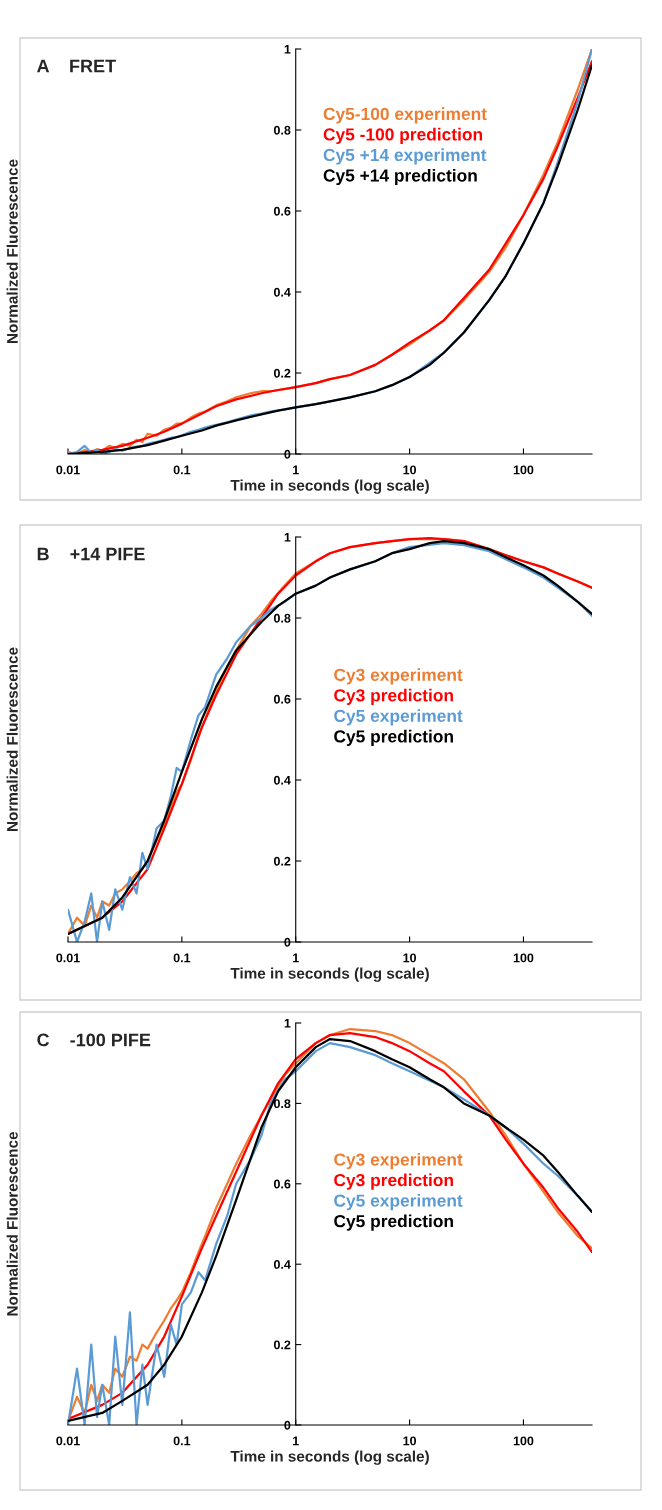  Describe the element at coordinates (91, 554) in the screenshot. I see `chart-title: B +14 PIFE` at that location.